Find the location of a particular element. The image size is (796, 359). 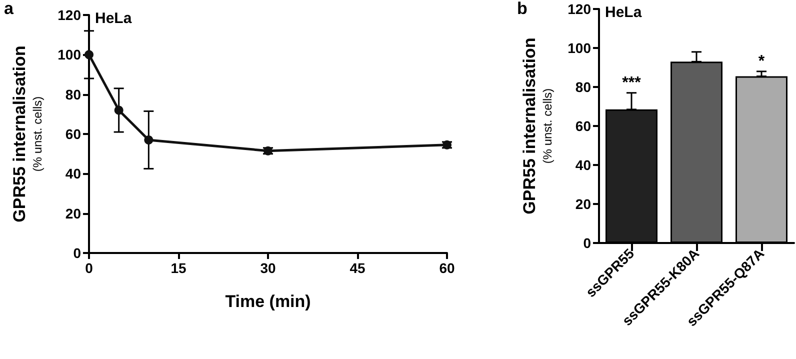

x-tick-label: 30 is located at coordinates (268, 268).